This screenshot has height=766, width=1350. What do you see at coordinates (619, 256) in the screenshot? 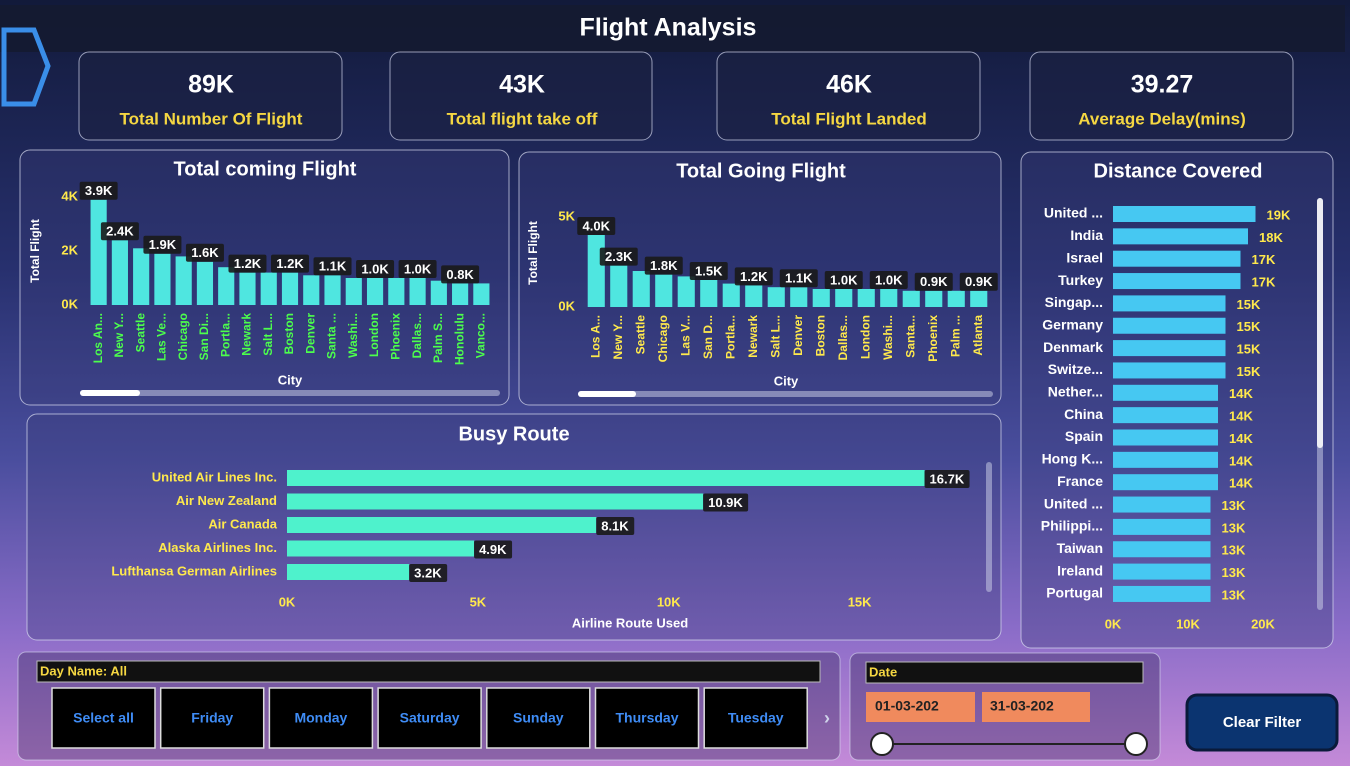
I see `value-label: 2.3K` at bounding box center [619, 256].